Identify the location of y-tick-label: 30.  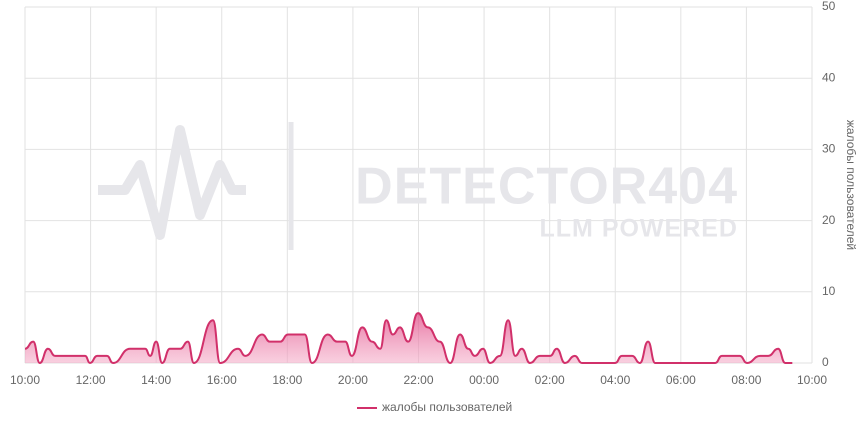
(829, 149).